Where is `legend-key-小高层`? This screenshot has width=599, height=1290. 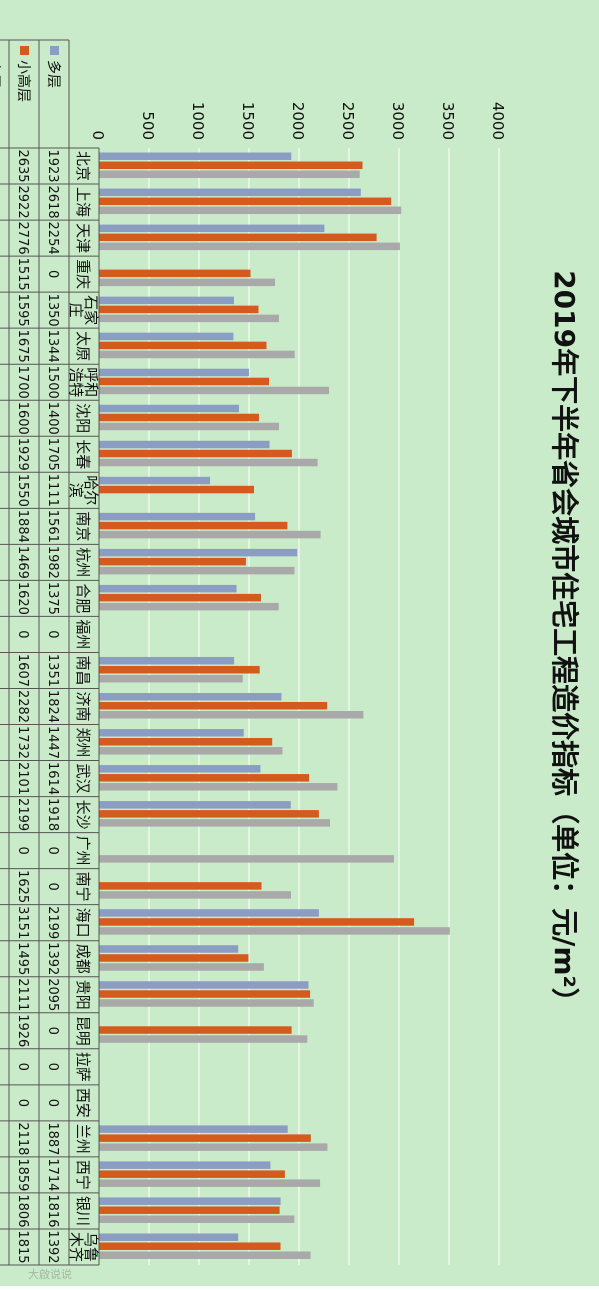 legend-key-小高层 is located at coordinates (24, 50).